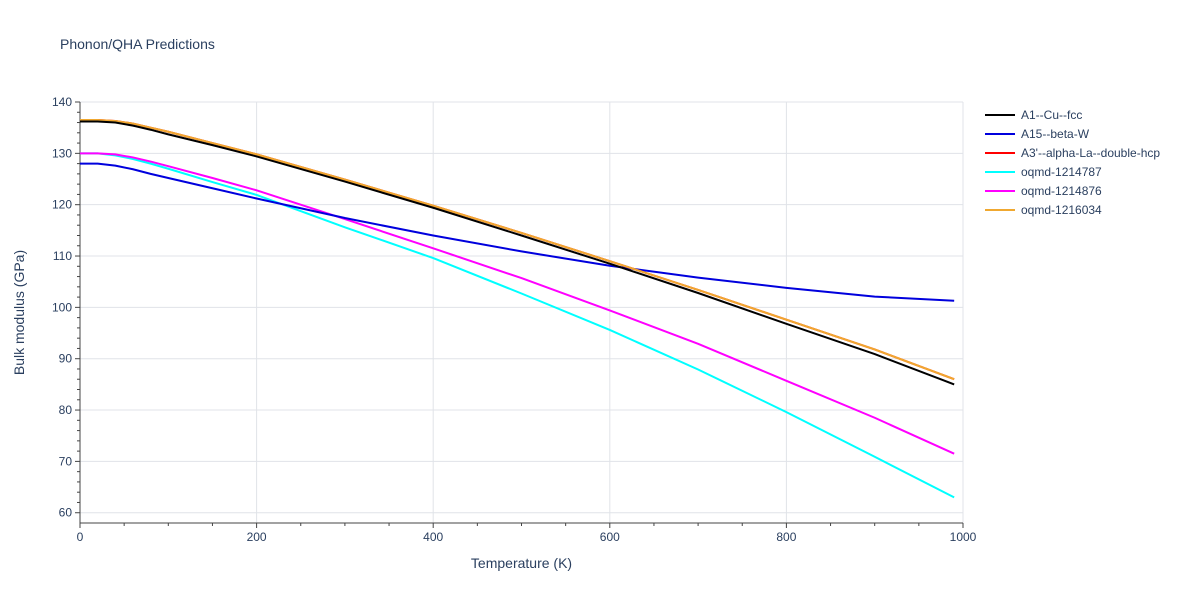 The height and width of the screenshot is (605, 1200). I want to click on y-tick-label: 70, so click(66, 461).